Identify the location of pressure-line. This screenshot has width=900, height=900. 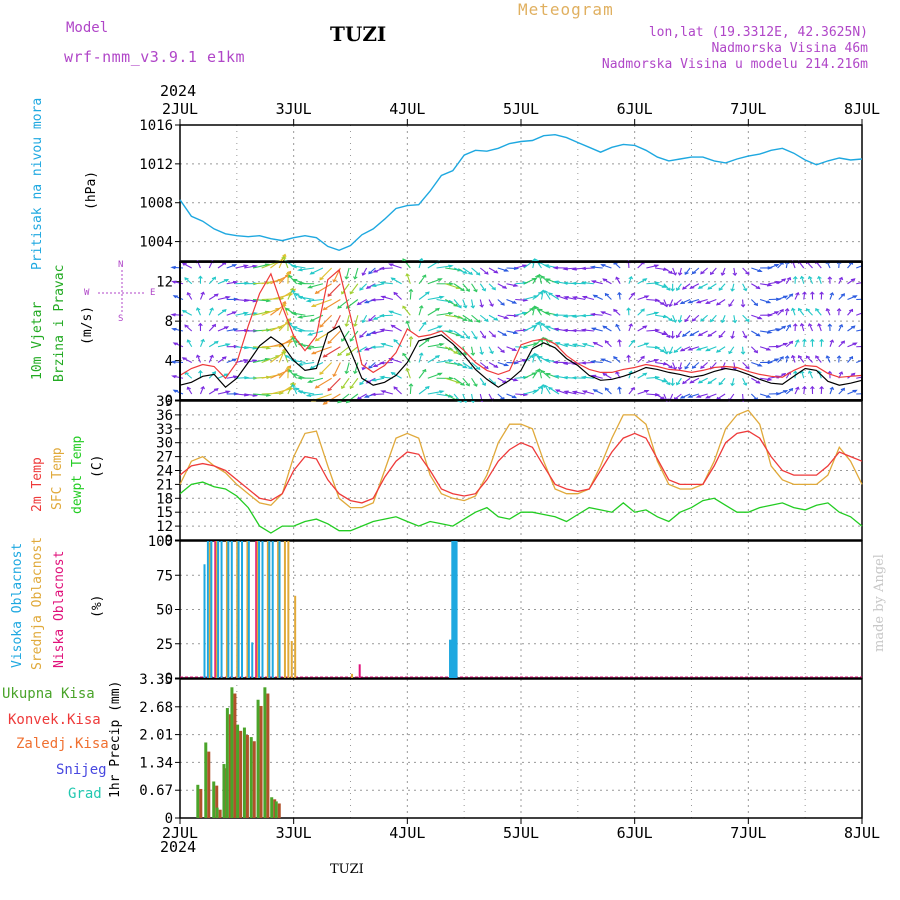
(521, 192).